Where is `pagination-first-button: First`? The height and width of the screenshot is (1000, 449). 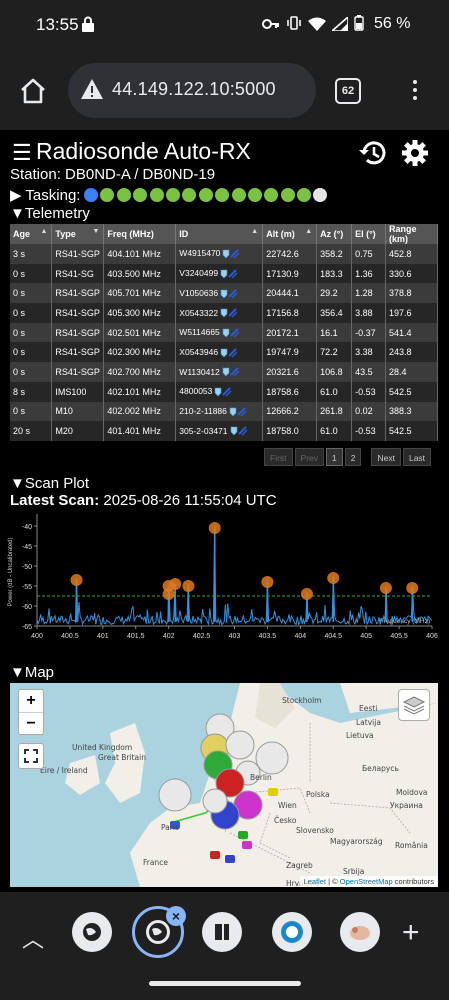
pagination-first-button: First is located at coordinates (278, 457).